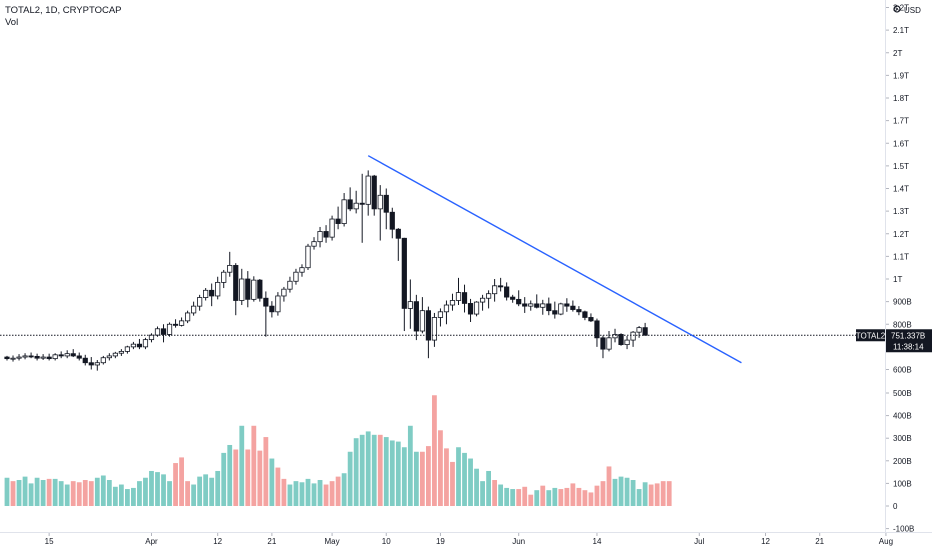 The image size is (932, 550). What do you see at coordinates (908, 335) in the screenshot?
I see `price-tag-value: 751.337B` at bounding box center [908, 335].